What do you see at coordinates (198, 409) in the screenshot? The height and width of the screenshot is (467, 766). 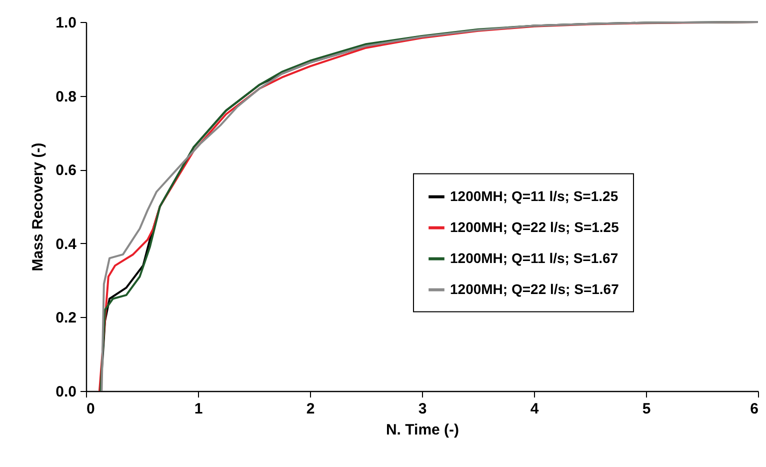 I see `x-tick-label: 1` at bounding box center [198, 409].